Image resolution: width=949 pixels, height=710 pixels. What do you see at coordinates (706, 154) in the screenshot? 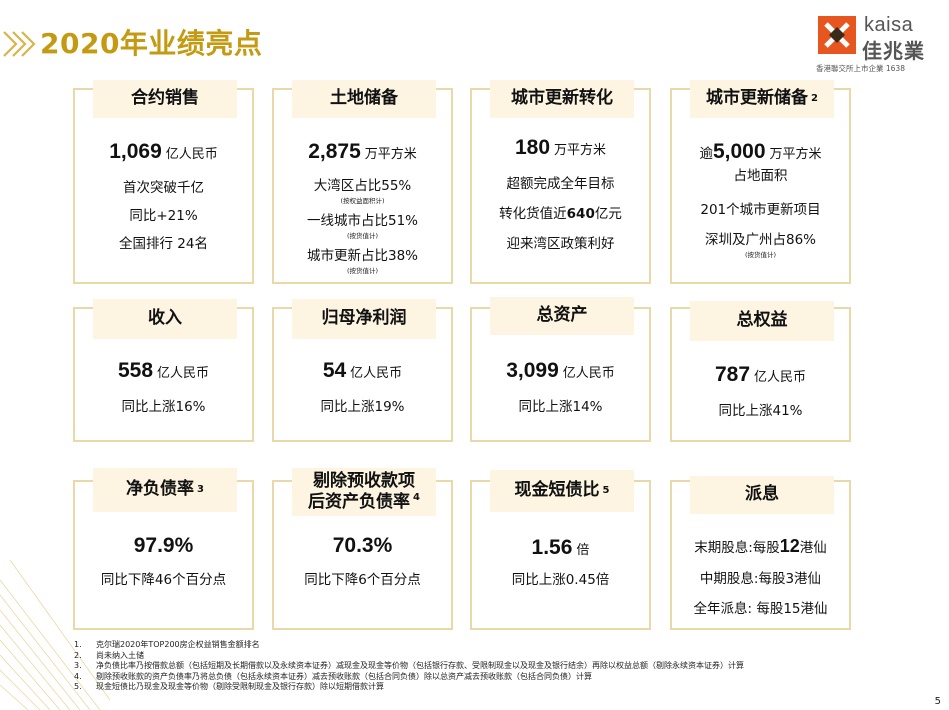
I see `stat-prefix: 逾` at bounding box center [706, 154].